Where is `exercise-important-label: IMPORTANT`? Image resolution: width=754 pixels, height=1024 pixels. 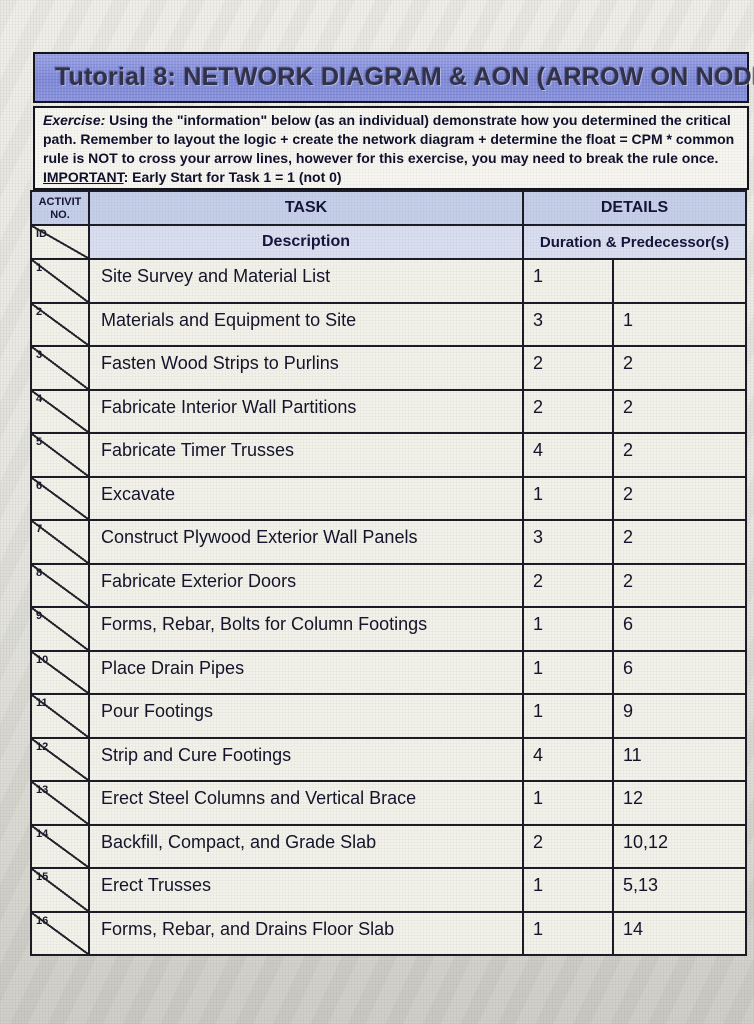
exercise-important-label: IMPORTANT is located at coordinates (83, 177).